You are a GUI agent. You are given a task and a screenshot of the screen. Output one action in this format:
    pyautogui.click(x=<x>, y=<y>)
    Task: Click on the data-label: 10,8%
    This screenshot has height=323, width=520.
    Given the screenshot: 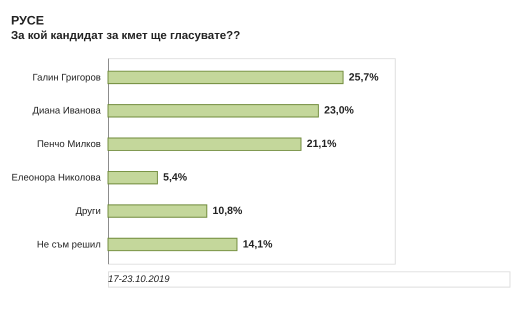 What is the action you would take?
    pyautogui.click(x=227, y=210)
    